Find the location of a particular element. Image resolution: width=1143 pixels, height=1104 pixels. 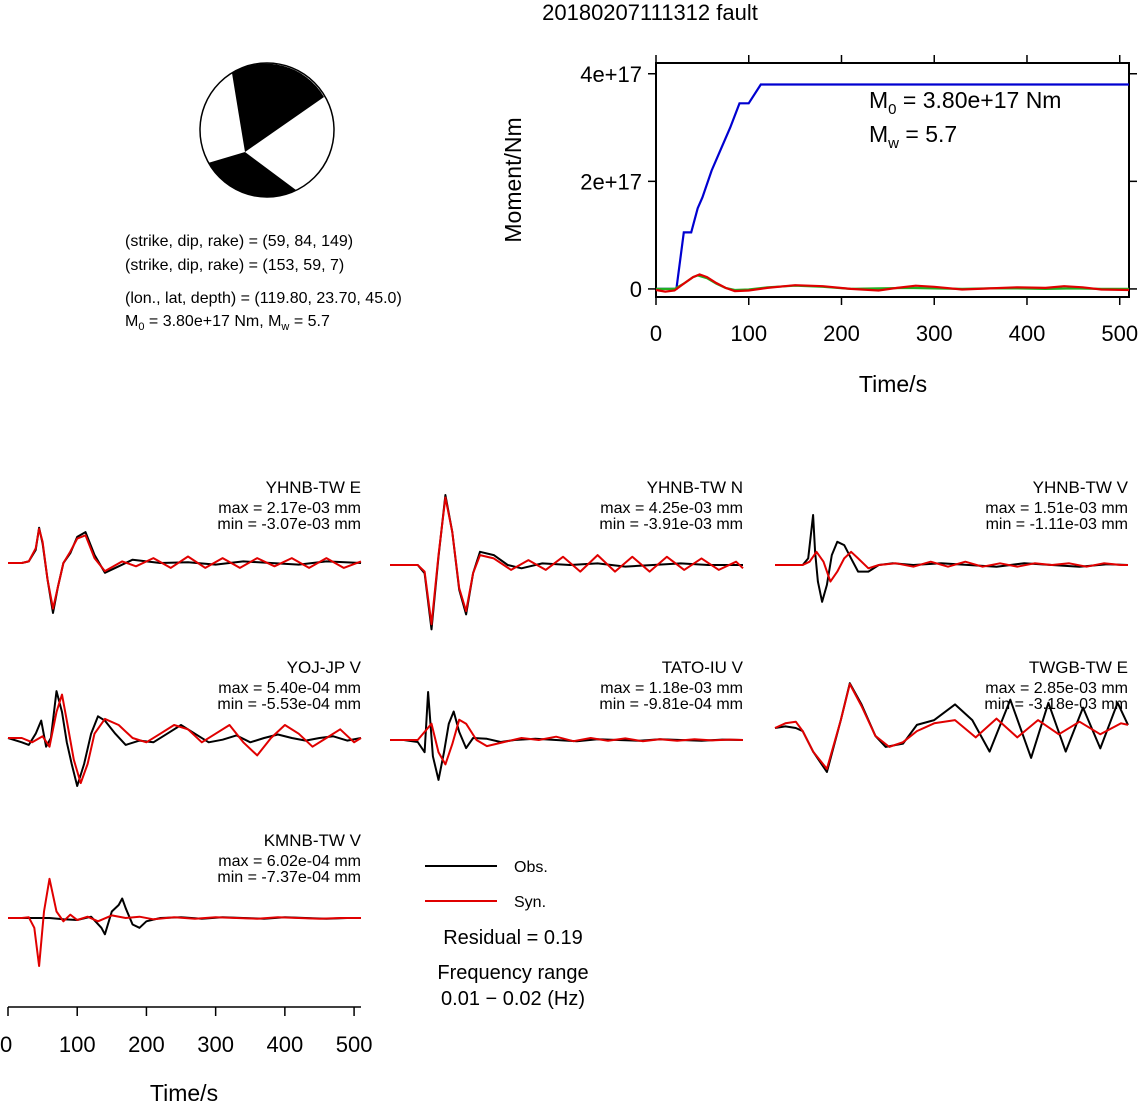

nodal-plane-1-text: (strike, dip, rake) = (59, 84, 149) is located at coordinates (239, 241).